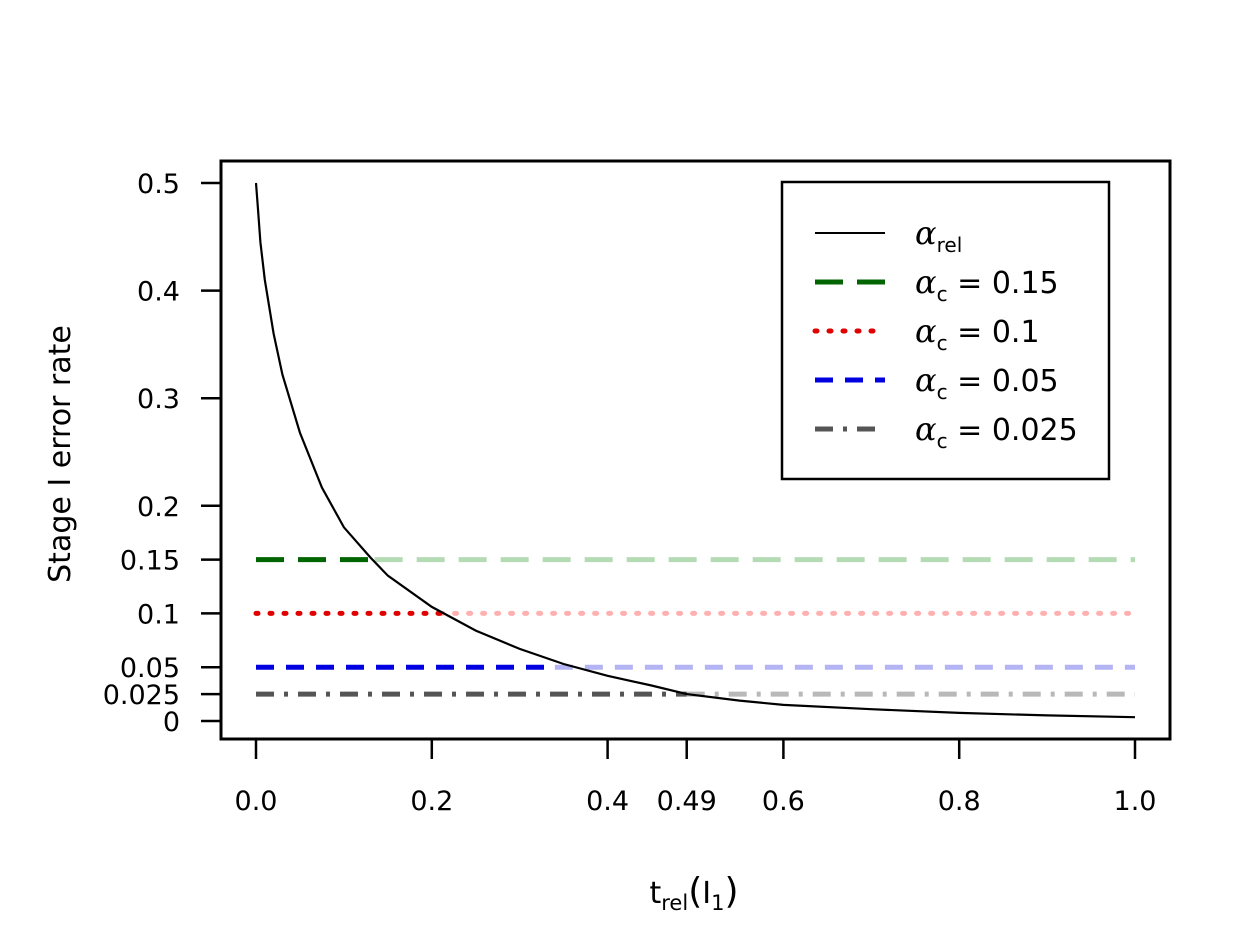 Image resolution: width=1250 pixels, height=939 pixels. I want to click on y-tick-label: 0.4, so click(158, 292).